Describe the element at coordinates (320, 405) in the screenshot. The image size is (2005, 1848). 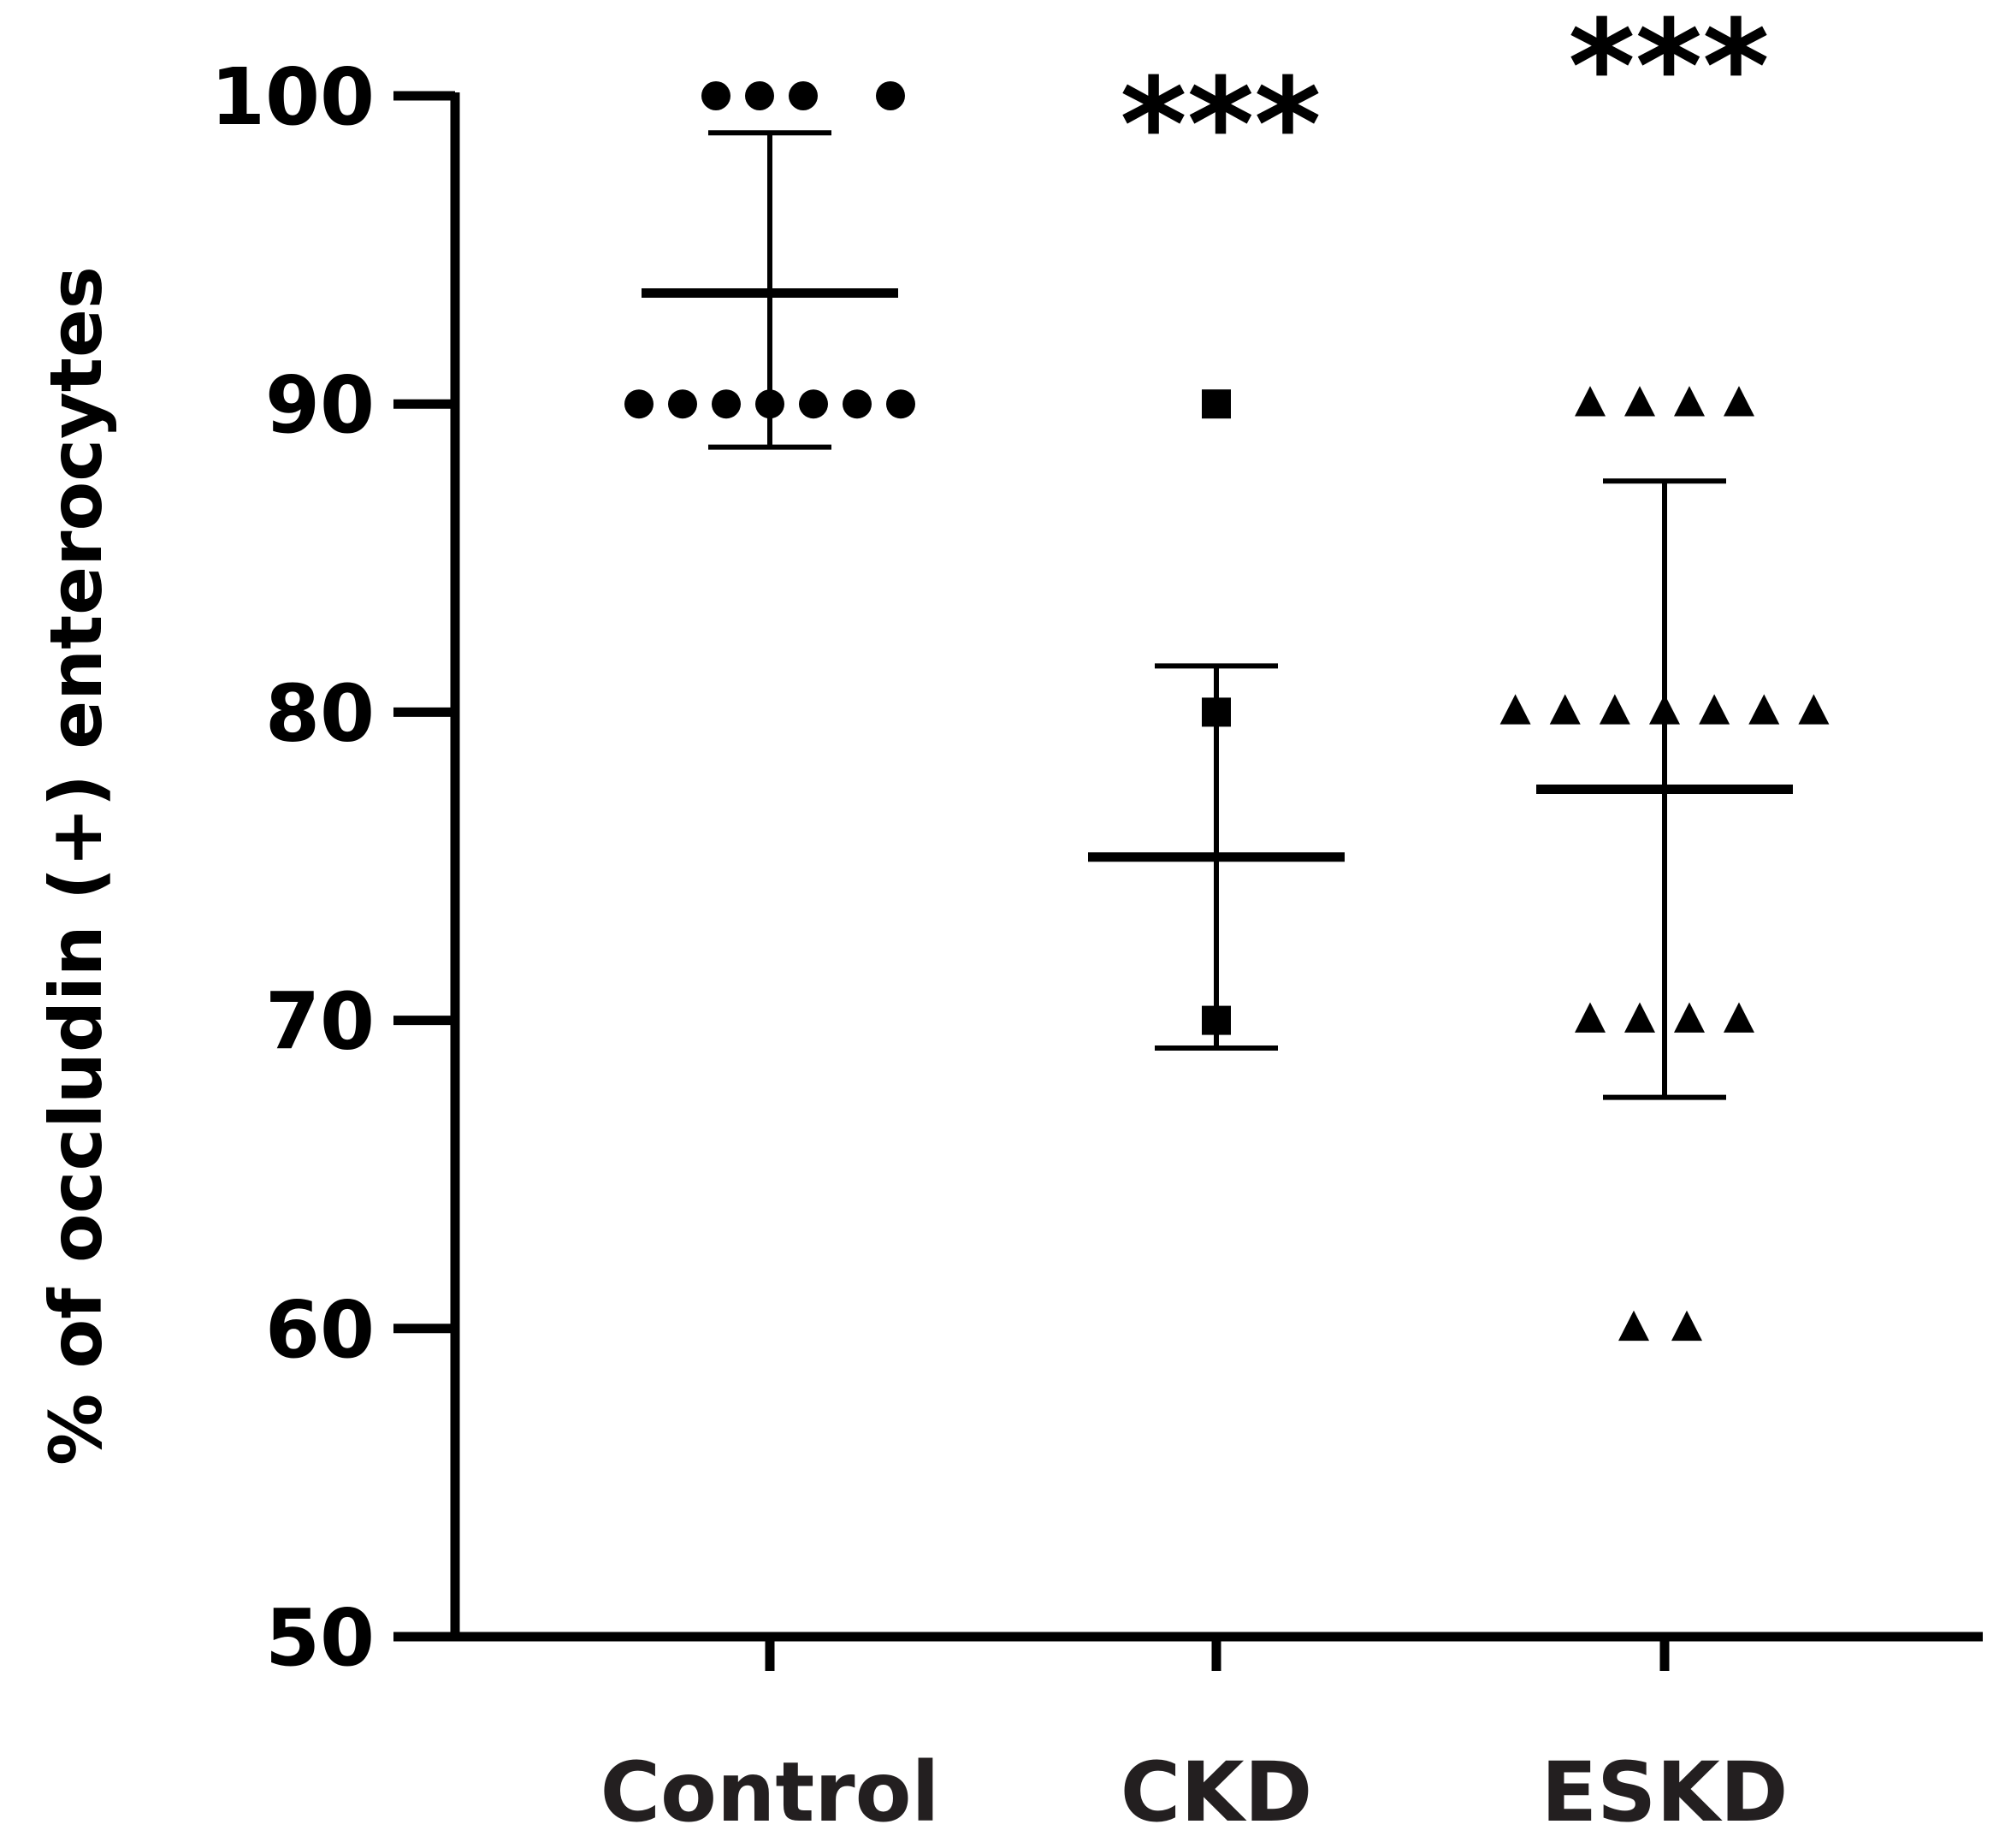
I see `y-tick-label-90: 90` at that location.